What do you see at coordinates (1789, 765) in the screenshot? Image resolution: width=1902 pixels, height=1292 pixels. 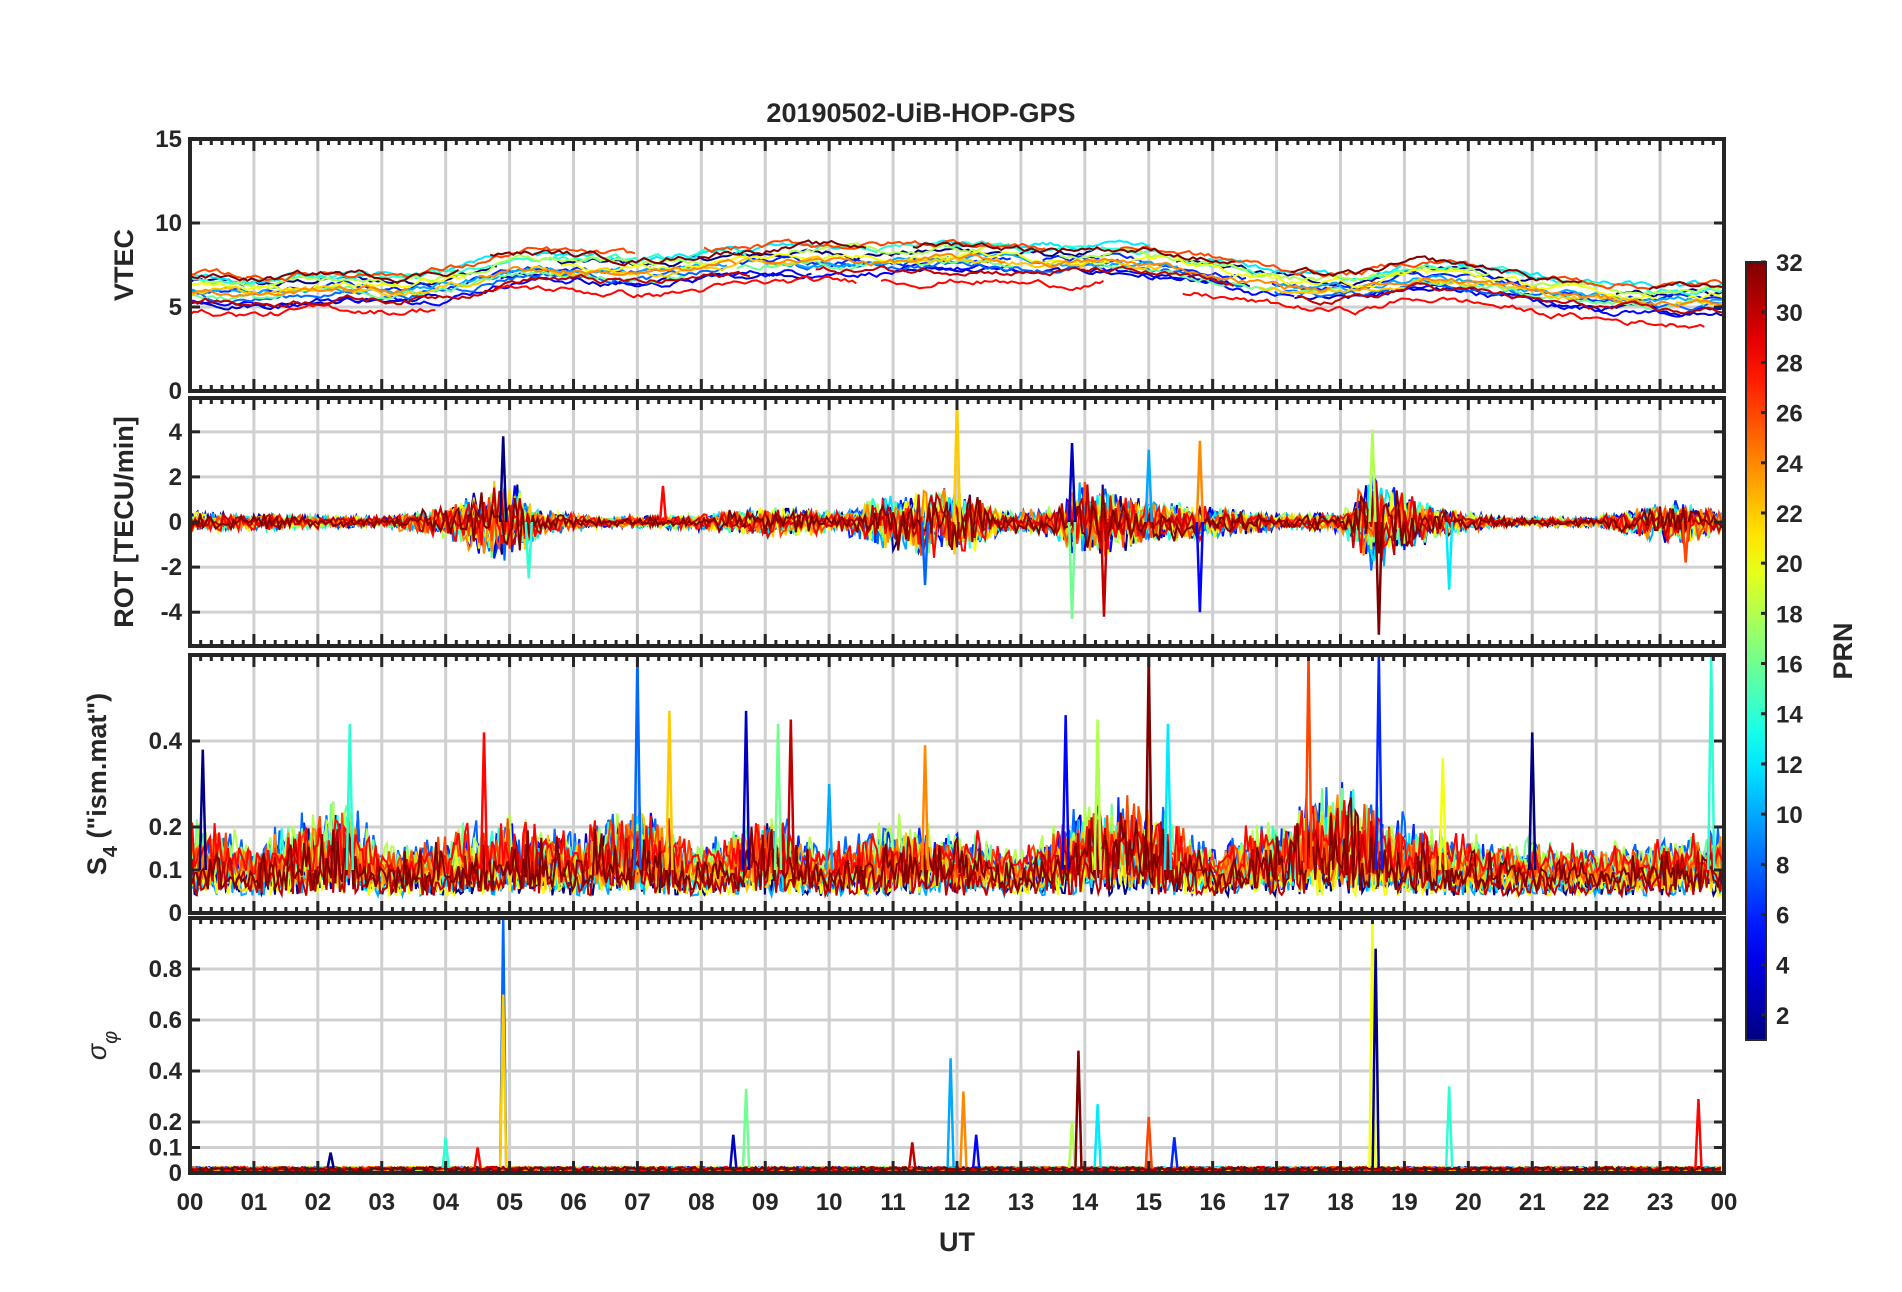 I see `colorbar-tick-label: 12` at bounding box center [1789, 765].